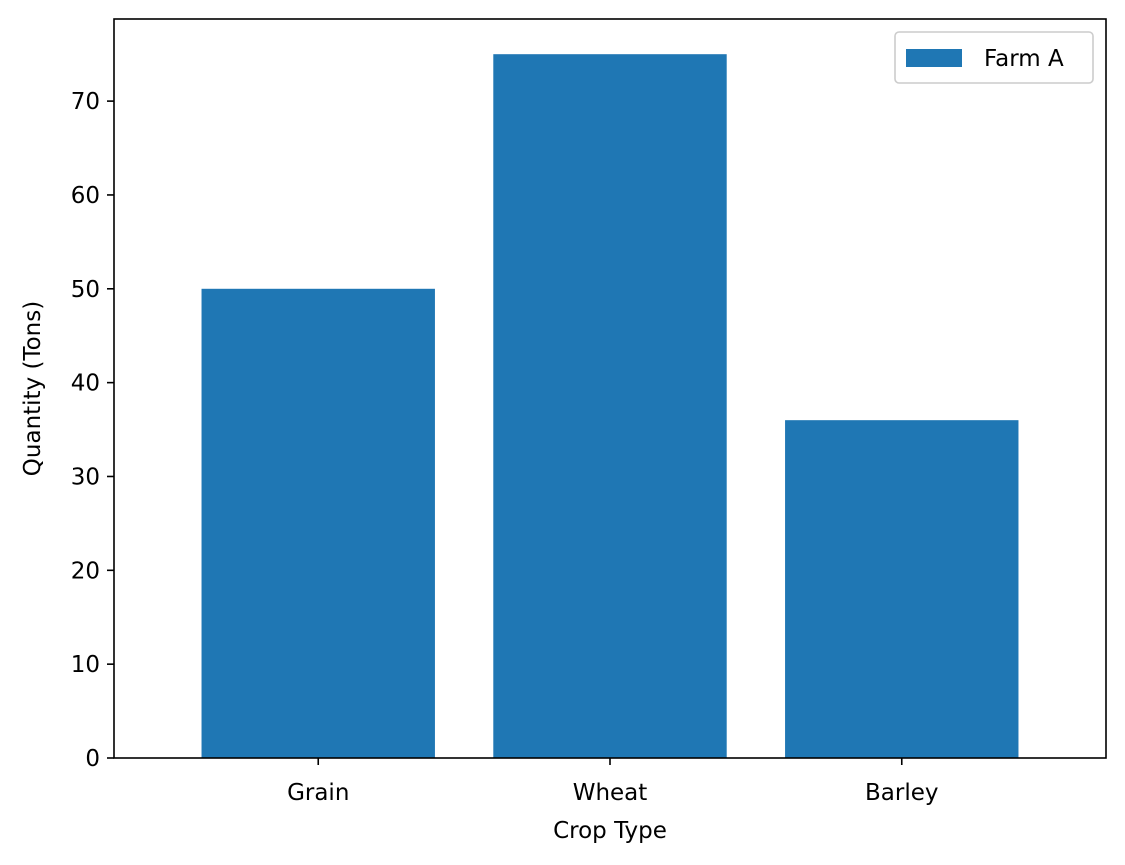  Describe the element at coordinates (92, 759) in the screenshot. I see `y-tick-label: 0` at that location.